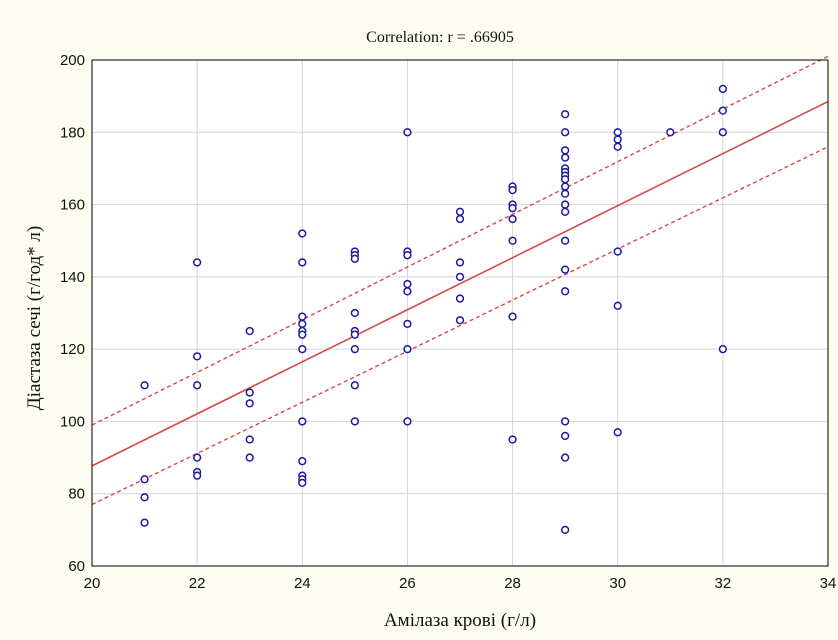 The height and width of the screenshot is (640, 838). What do you see at coordinates (723, 583) in the screenshot?
I see `x-tick-label: 32` at bounding box center [723, 583].